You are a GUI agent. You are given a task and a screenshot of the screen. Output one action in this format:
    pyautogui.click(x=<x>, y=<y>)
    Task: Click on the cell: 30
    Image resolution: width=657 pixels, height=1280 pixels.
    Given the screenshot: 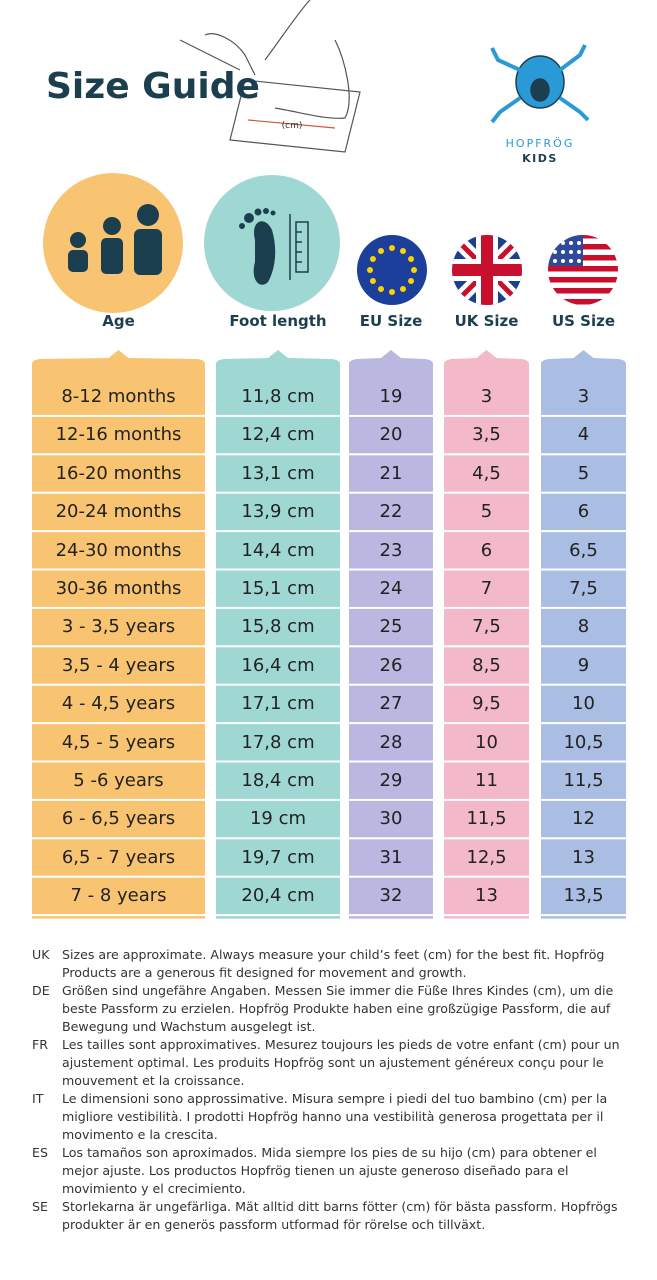 What is the action you would take?
    pyautogui.click(x=391, y=819)
    